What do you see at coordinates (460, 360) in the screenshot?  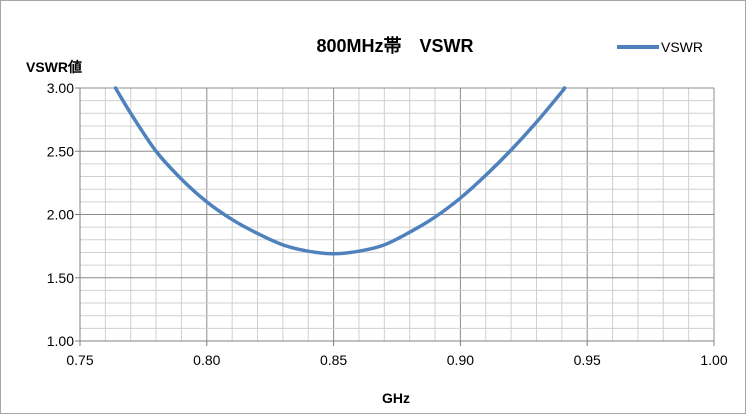 I see `x-tick-label: 0.90` at bounding box center [460, 360].